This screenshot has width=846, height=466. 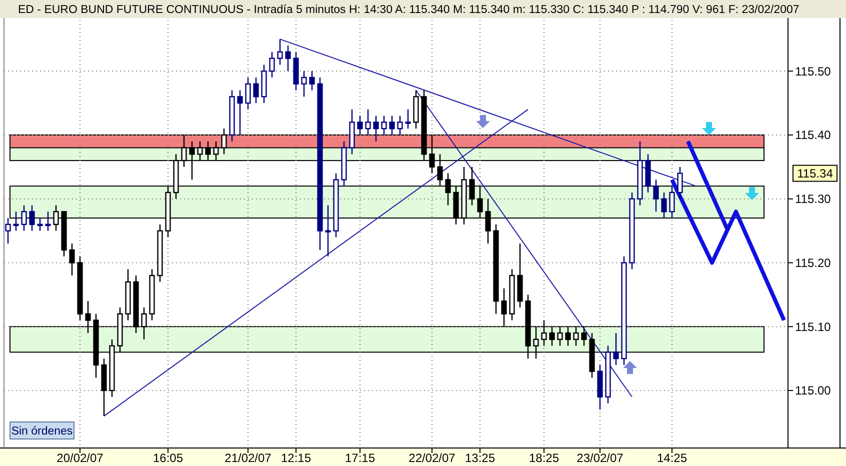 What do you see at coordinates (544, 458) in the screenshot?
I see `x-tick-label: 18:25` at bounding box center [544, 458].